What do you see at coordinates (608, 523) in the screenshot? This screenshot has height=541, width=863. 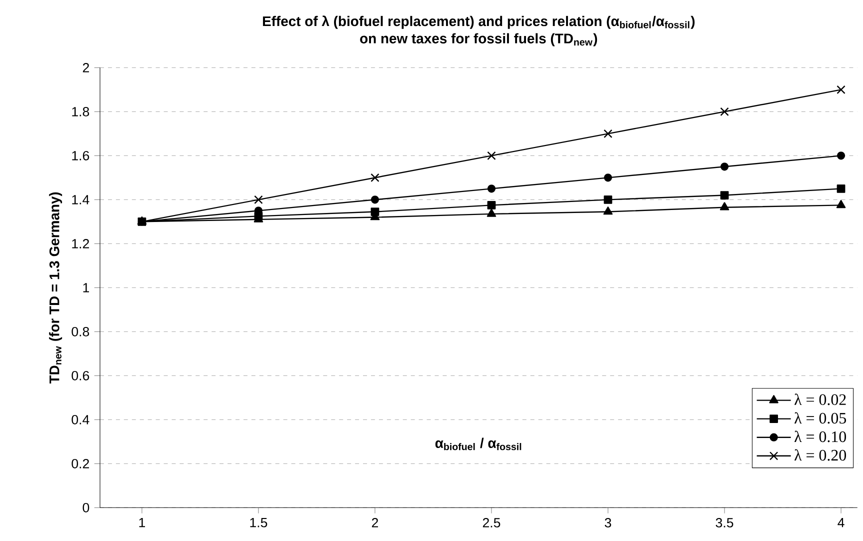 I see `x-tick-label: 3` at bounding box center [608, 523].